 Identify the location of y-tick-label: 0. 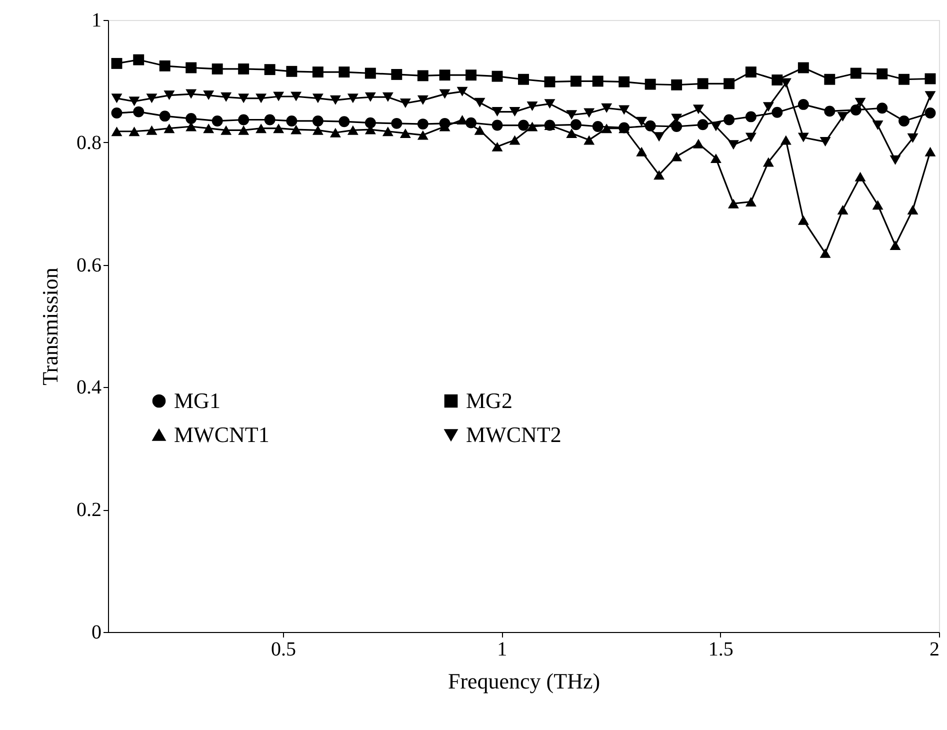
(97, 633).